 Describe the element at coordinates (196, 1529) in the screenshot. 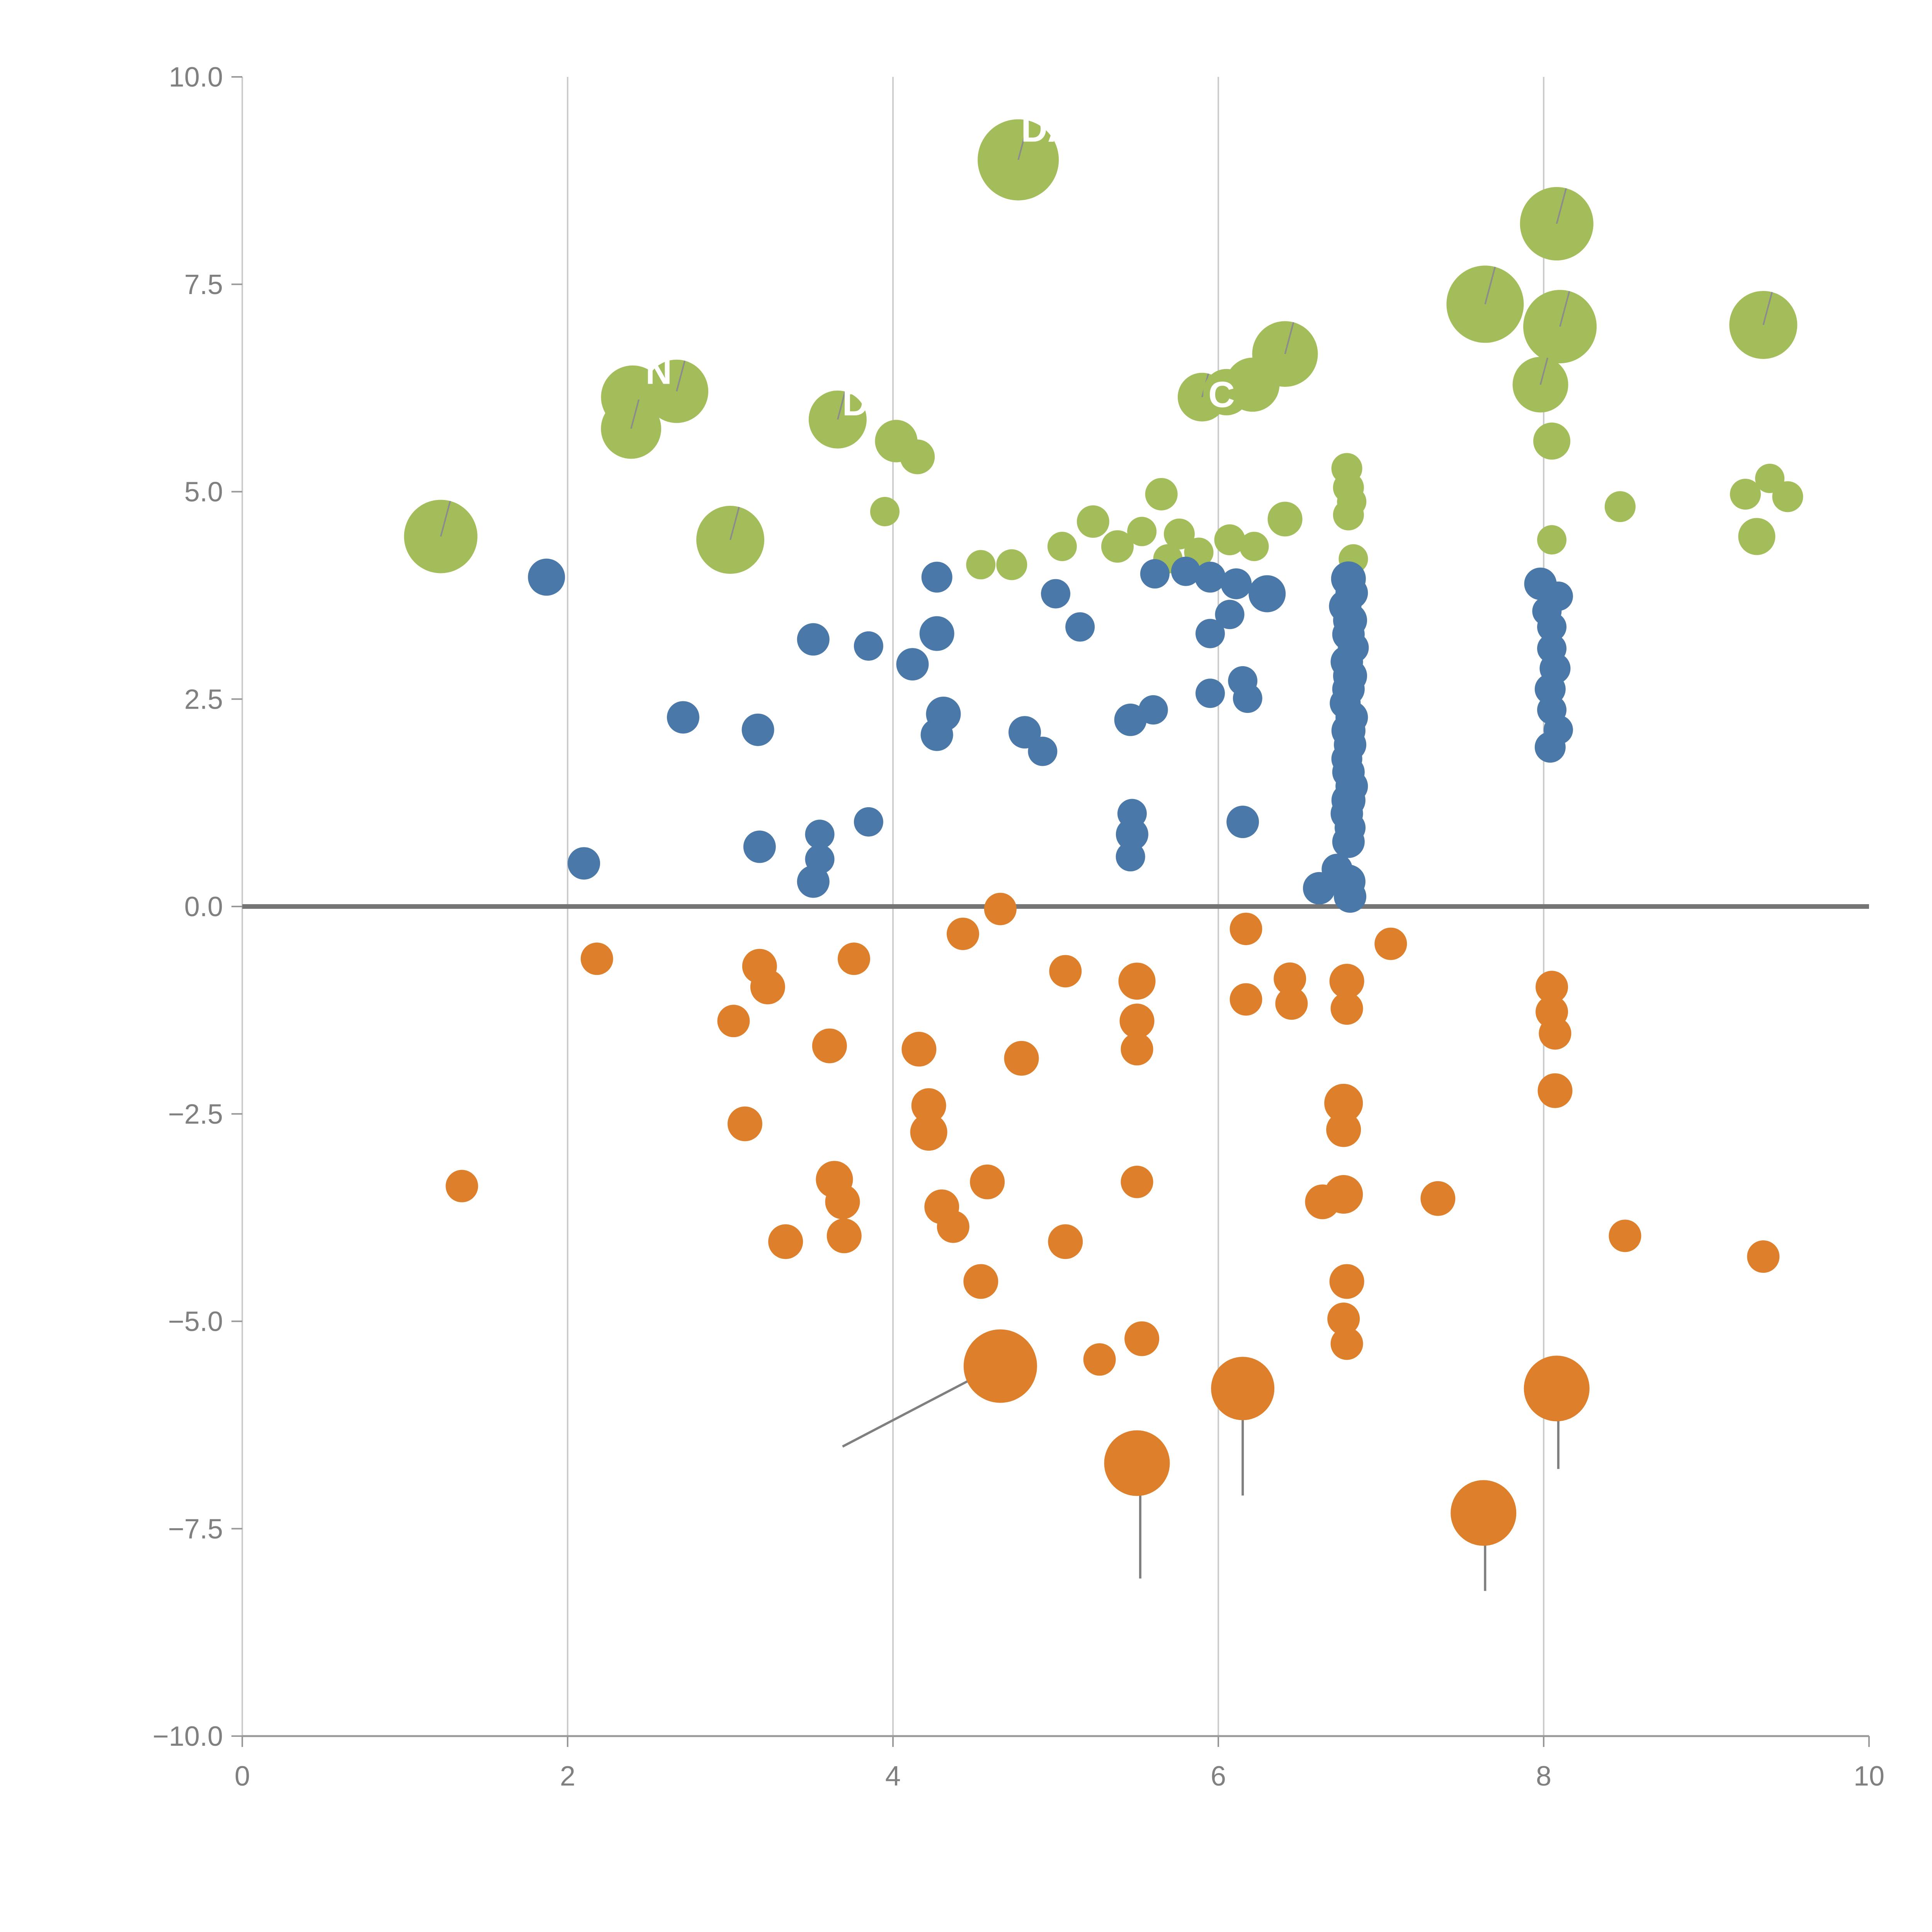

I see `y-tick-label: −7.5` at that location.